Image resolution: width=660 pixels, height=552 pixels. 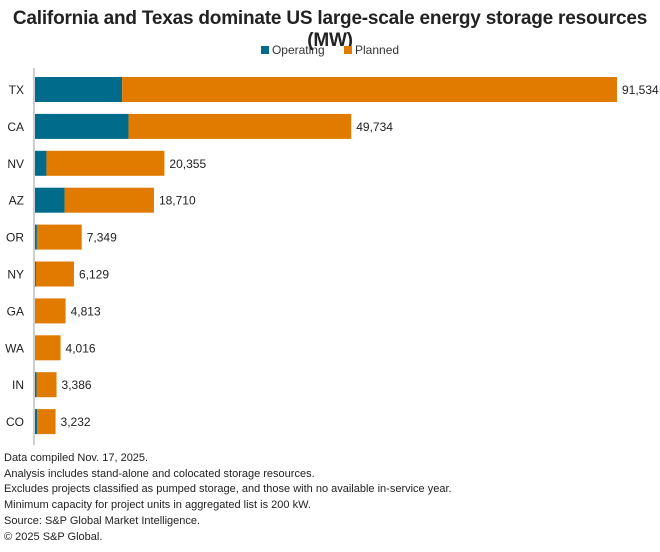 What do you see at coordinates (102, 238) in the screenshot?
I see `total-value-label: 7,349` at bounding box center [102, 238].